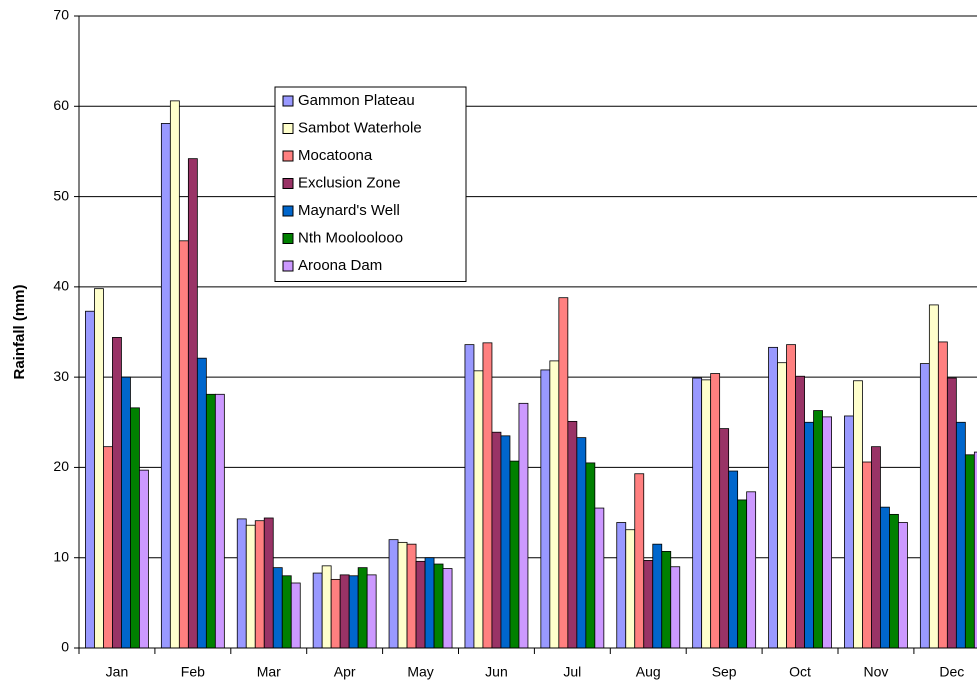  Describe the element at coordinates (356, 100) in the screenshot. I see `legend-label: Gammon Plateau` at that location.